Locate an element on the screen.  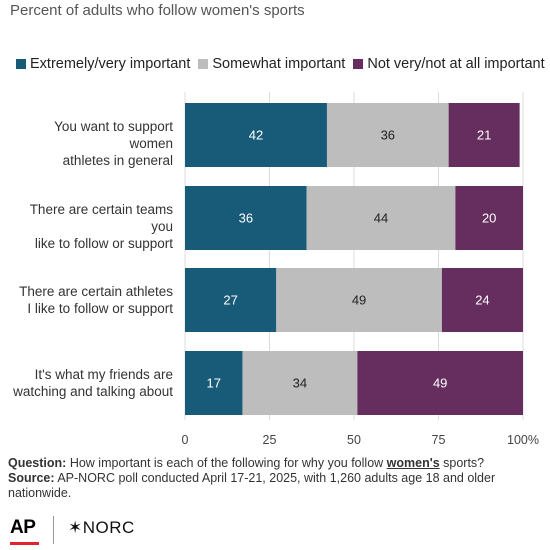
legend-item-somewhat: Somewhat important is located at coordinates (271, 64).